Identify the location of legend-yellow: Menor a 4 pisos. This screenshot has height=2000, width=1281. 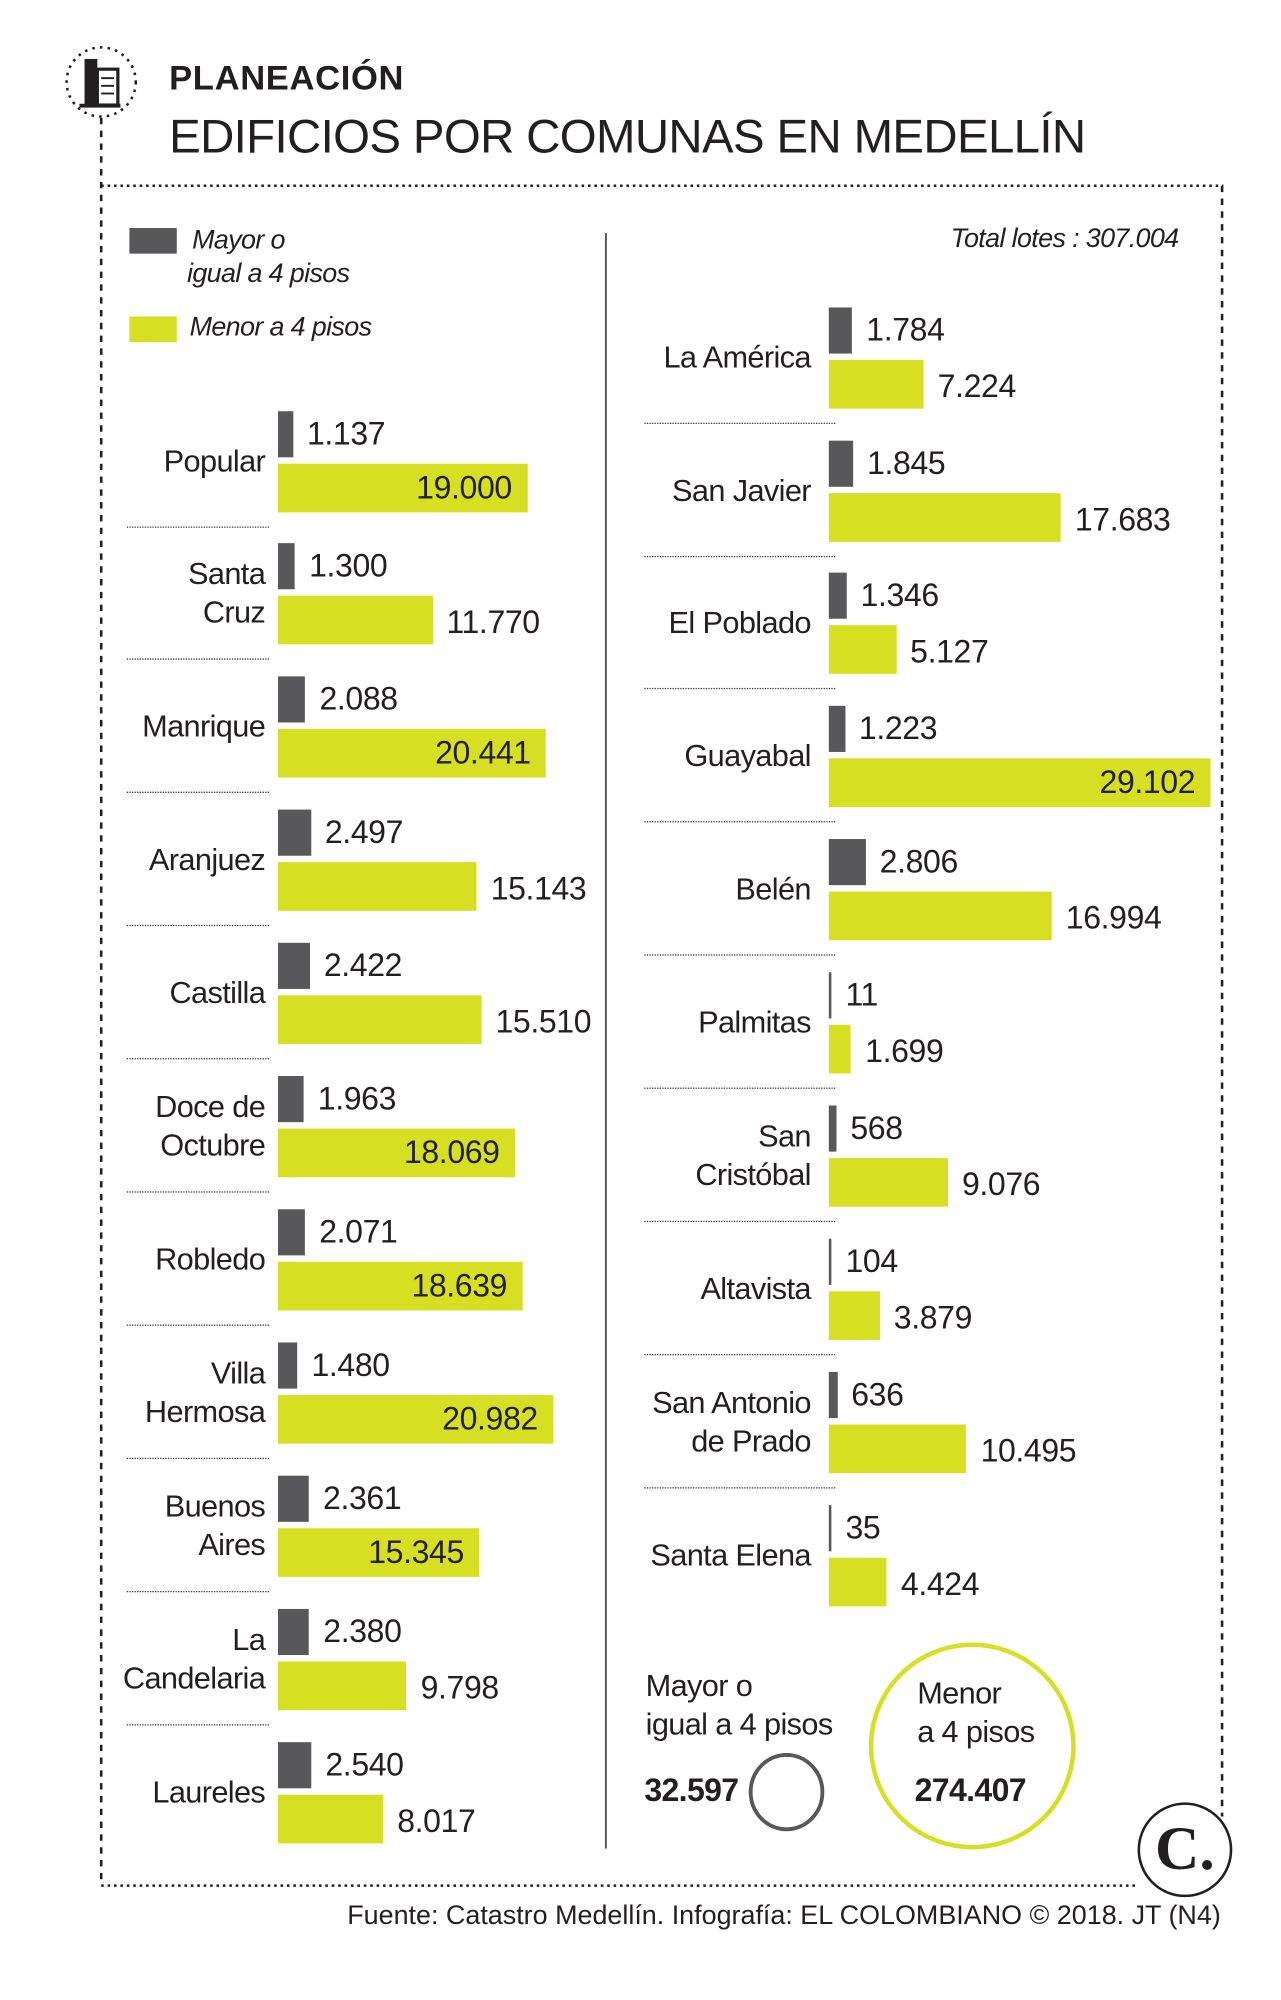
(280, 327).